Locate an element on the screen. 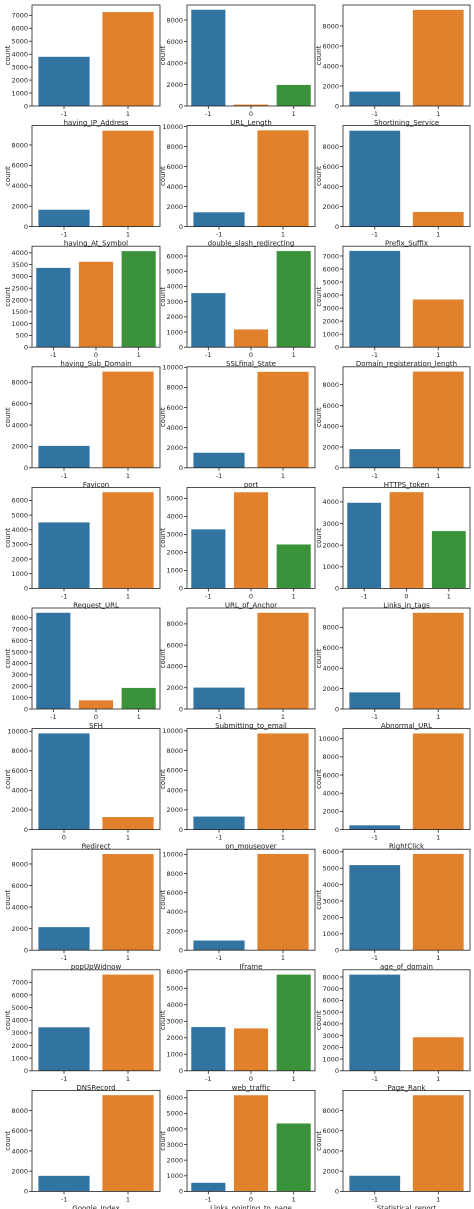  y-tick-label: 5000 is located at coordinates (174, 989).